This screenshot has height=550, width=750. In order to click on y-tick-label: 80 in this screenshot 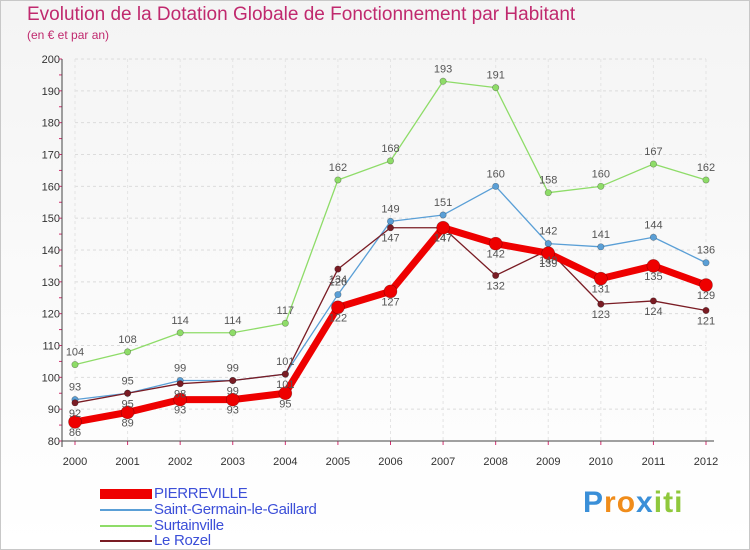, I will do `click(54, 442)`.